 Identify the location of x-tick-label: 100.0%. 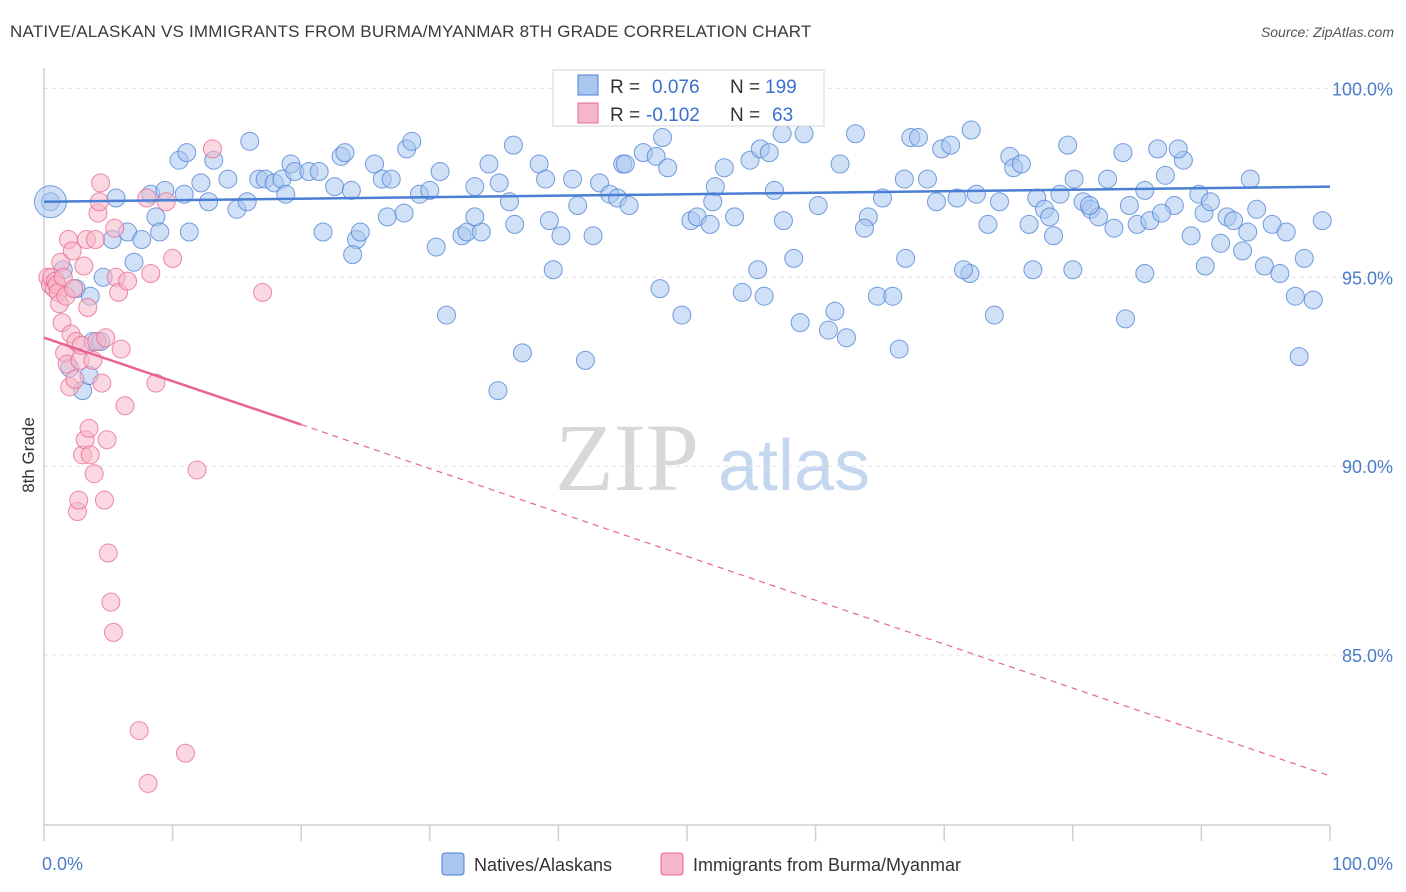
(1362, 864).